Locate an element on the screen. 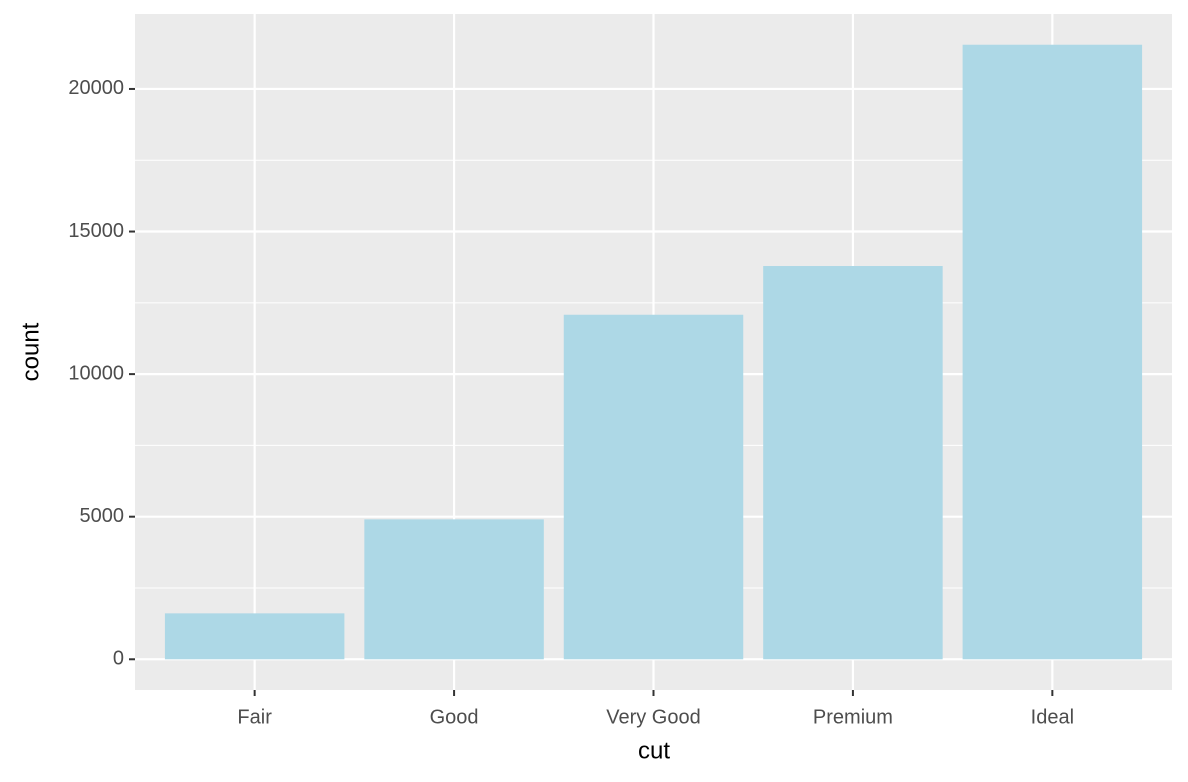 Image resolution: width=1188 pixels, height=782 pixels. y-tick-label: 15000 is located at coordinates (96, 231).